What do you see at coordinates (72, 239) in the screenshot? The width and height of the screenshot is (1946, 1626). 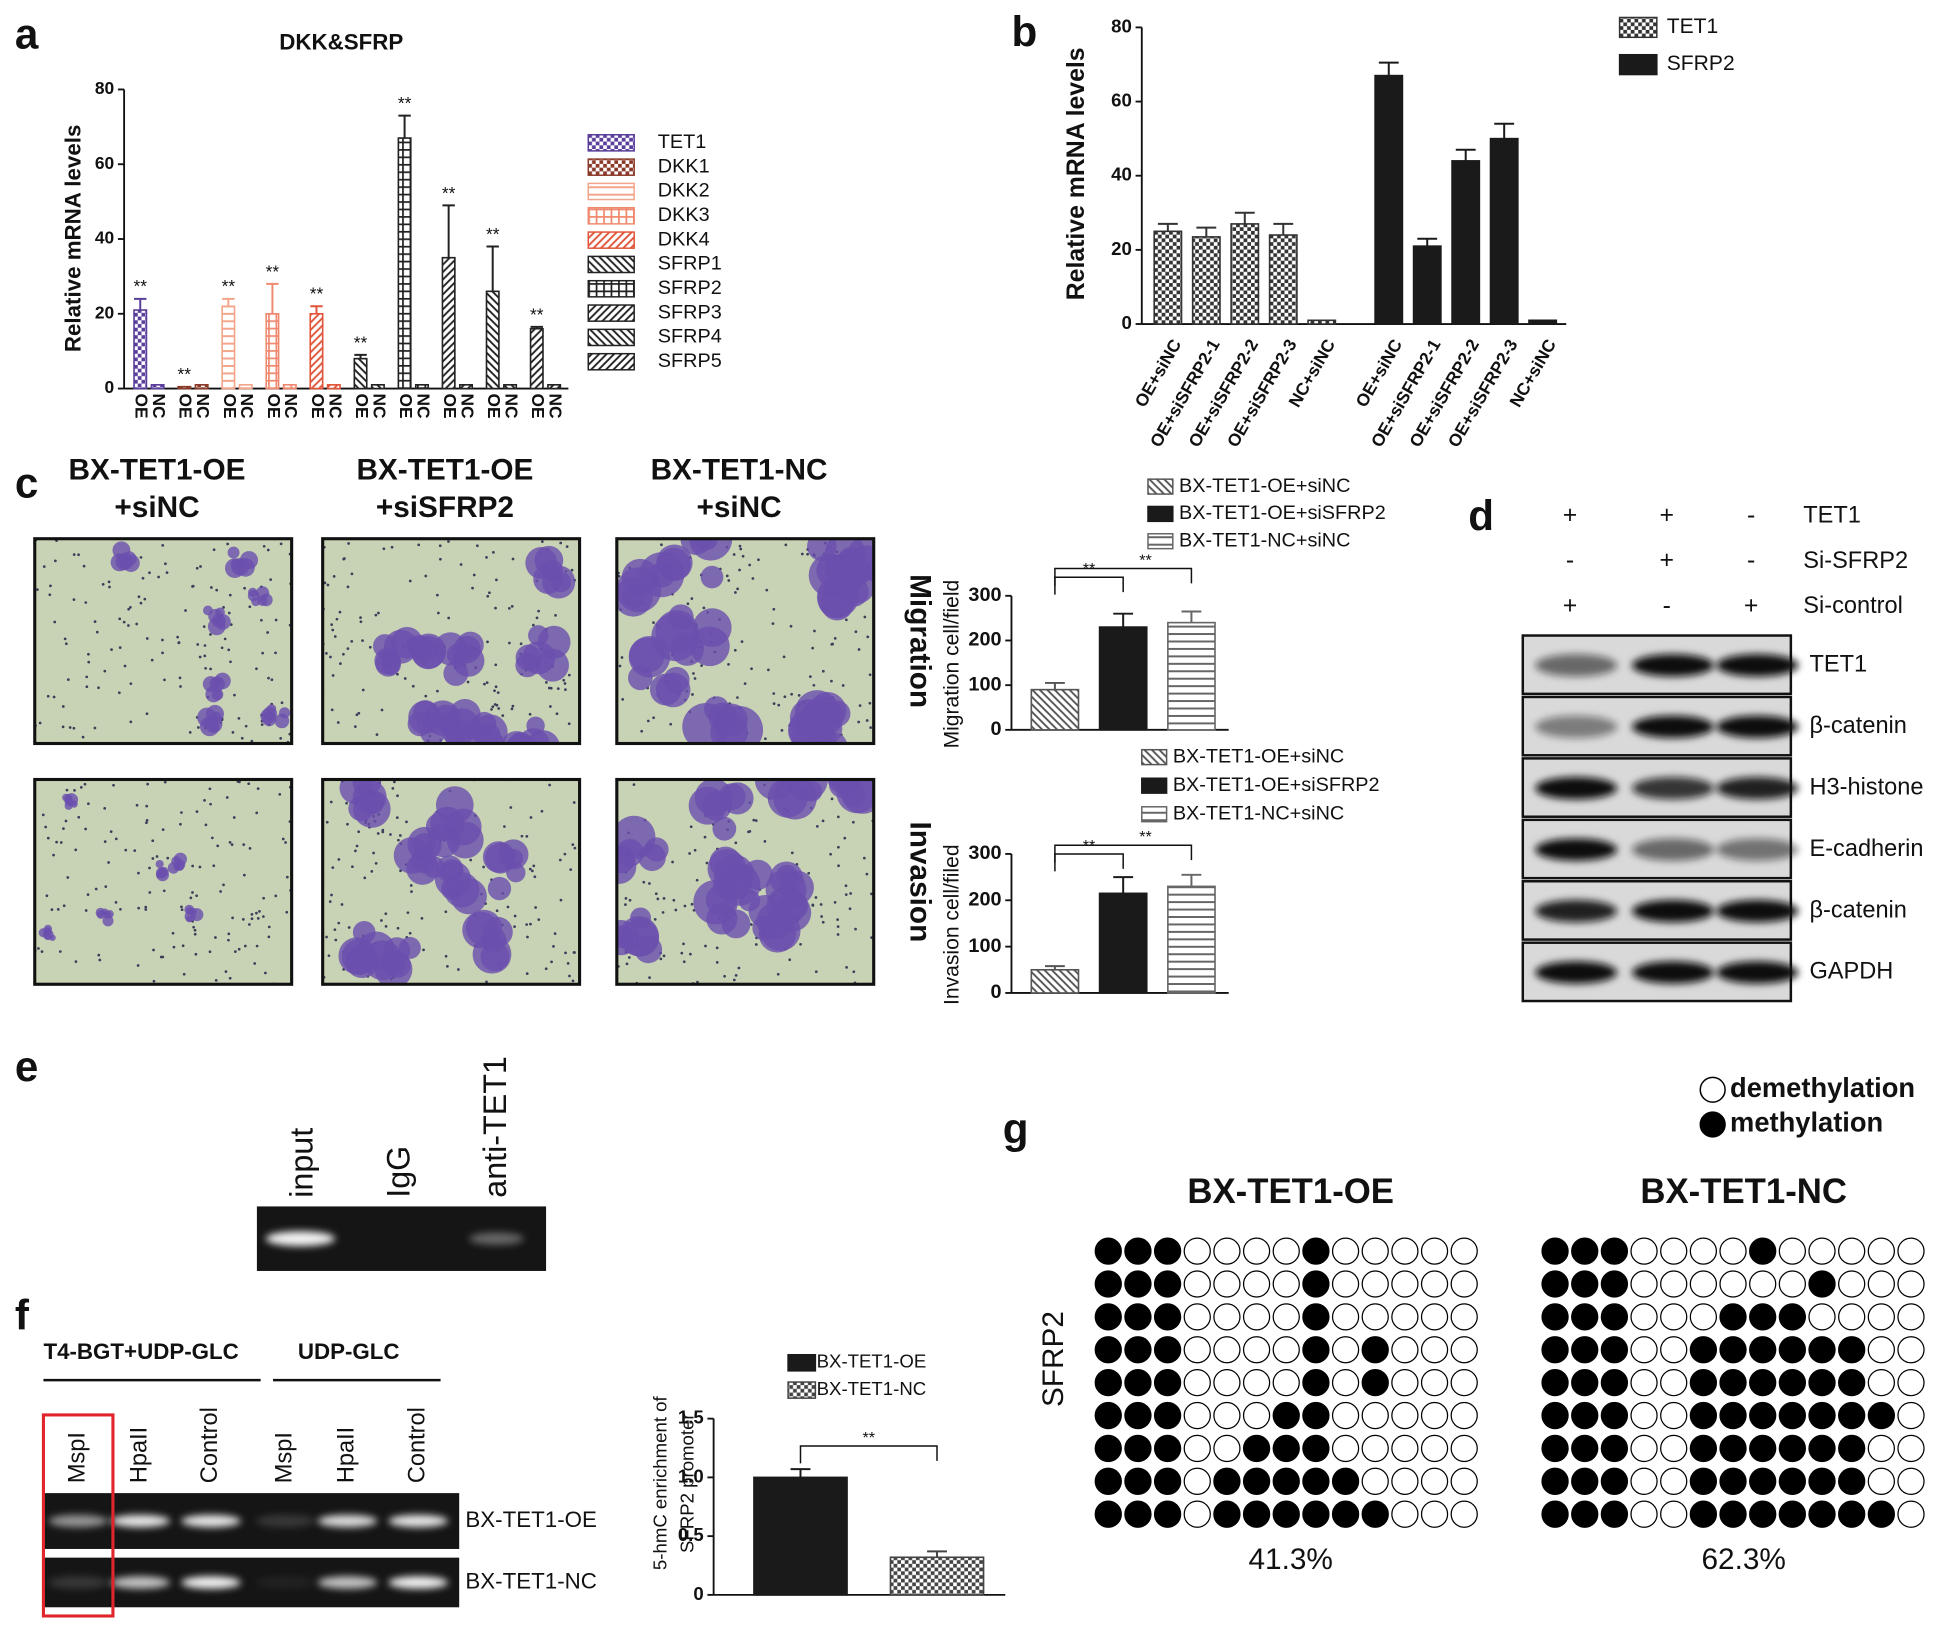 I see `y-axis-label: Relative mRNA levels` at bounding box center [72, 239].